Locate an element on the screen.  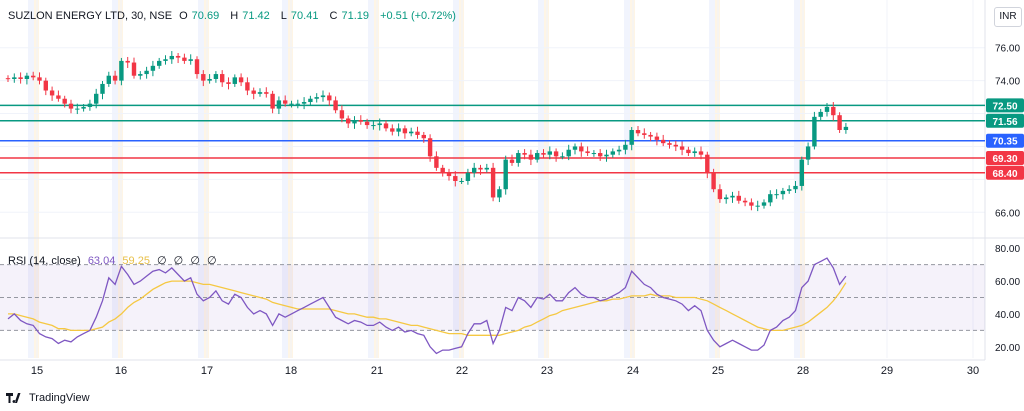
time-axis-label: 23 is located at coordinates (547, 371).